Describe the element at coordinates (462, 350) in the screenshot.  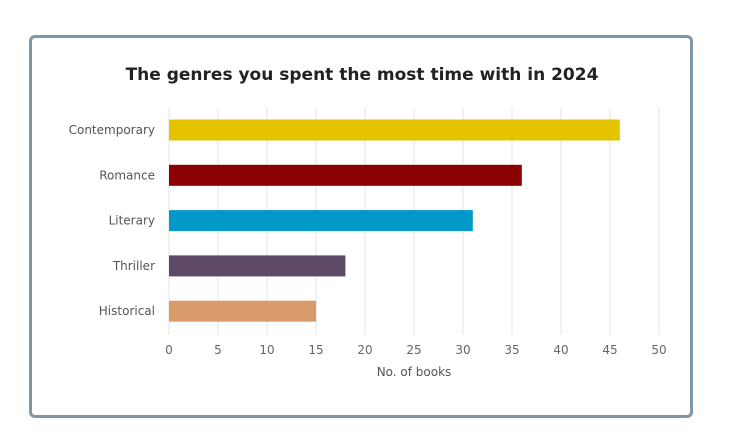
I see `x-tick-label: 30` at that location.